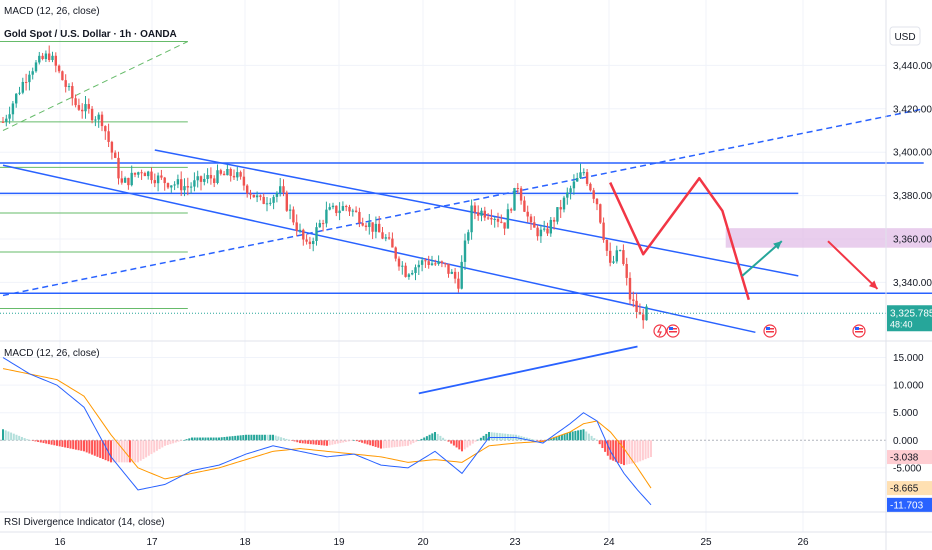 The image size is (932, 550). What do you see at coordinates (759, 331) in the screenshot?
I see `economic-events` at bounding box center [759, 331].